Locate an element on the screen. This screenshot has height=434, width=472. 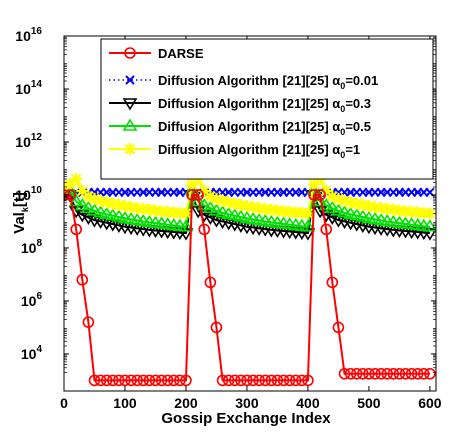
y-tick-label: 10⁴ is located at coordinates (32, 353).